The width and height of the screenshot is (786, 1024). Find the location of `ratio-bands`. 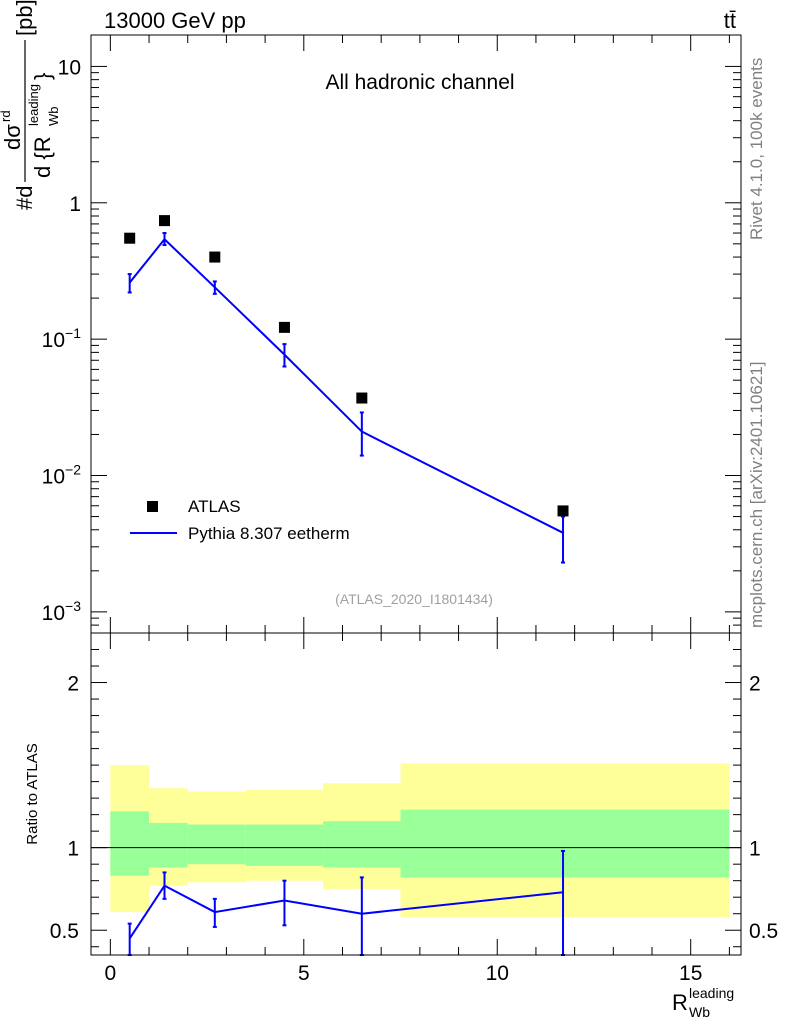

ratio-bands is located at coordinates (420, 840).